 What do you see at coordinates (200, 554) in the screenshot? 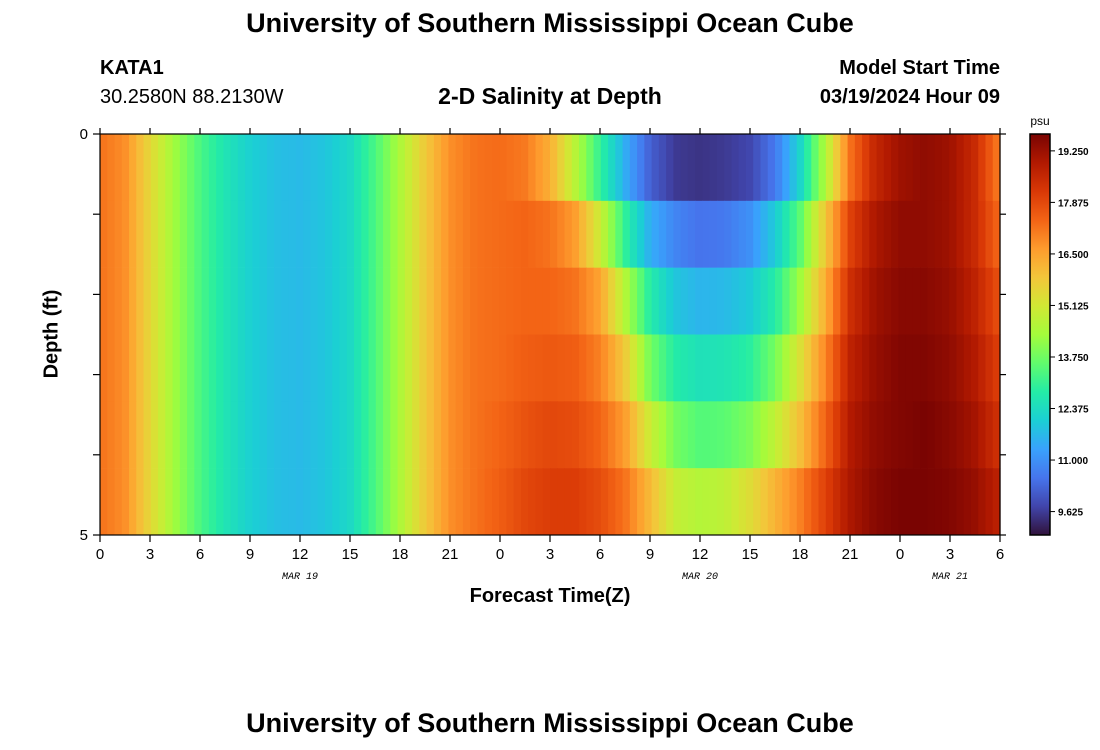
I see `x-tick-label: 6` at bounding box center [200, 554].